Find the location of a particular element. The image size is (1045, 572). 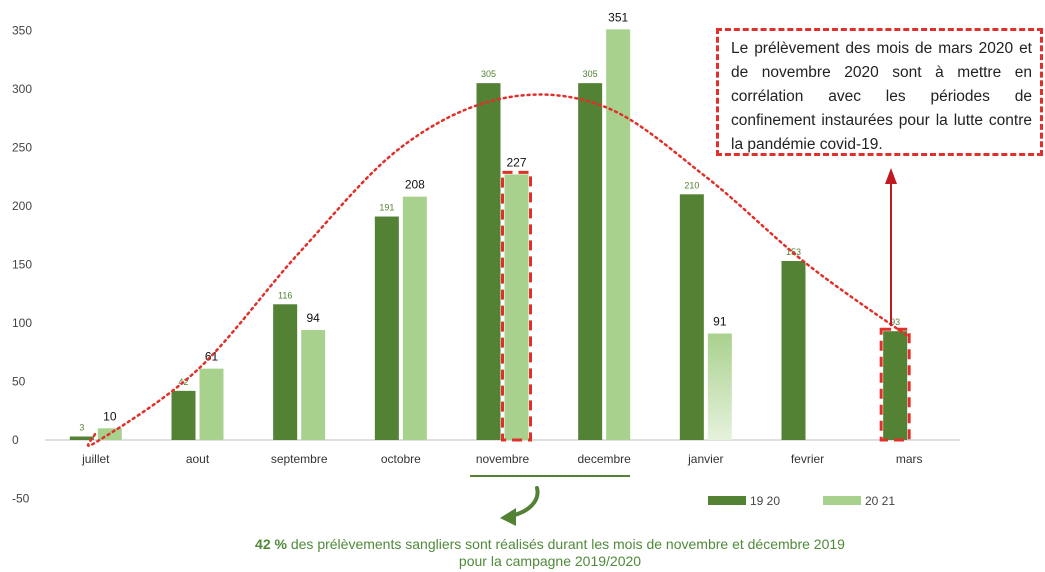

data-label-1920-mars: 93 is located at coordinates (895, 322).